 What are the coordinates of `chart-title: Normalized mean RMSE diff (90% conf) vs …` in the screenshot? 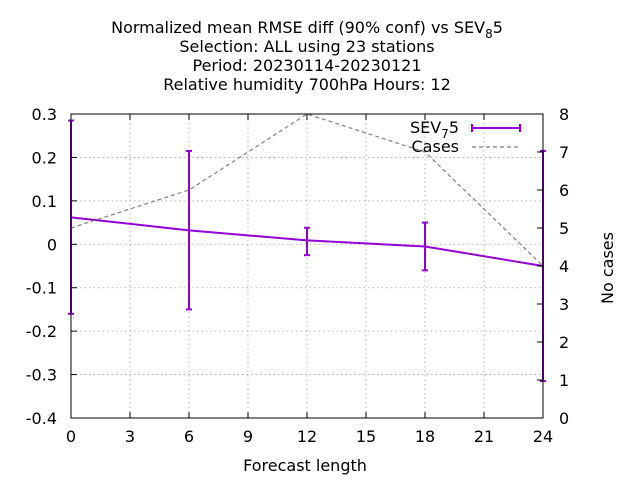 It's located at (307, 56).